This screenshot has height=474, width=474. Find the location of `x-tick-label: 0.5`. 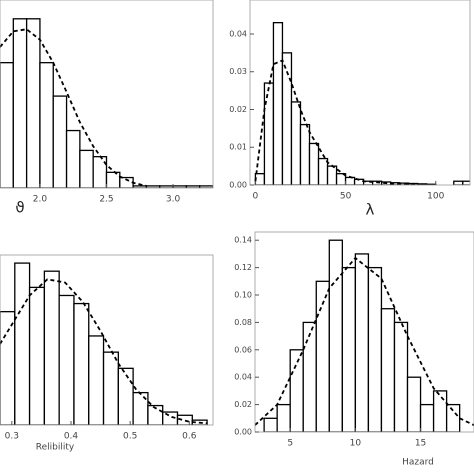

x-tick-label: 0.5 is located at coordinates (130, 437).